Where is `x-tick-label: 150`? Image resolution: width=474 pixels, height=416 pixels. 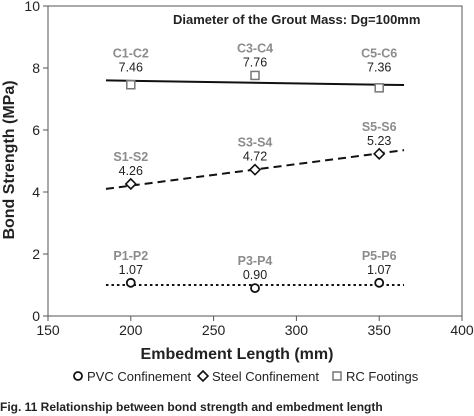 x-tick-label: 150 is located at coordinates (48, 330).